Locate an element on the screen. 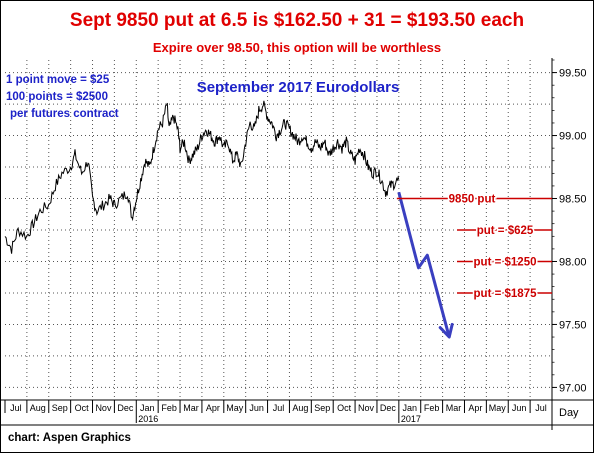  annotation-layer: 9850 put put = $625 put = $1250 put = $1875 is located at coordinates (474, 246).